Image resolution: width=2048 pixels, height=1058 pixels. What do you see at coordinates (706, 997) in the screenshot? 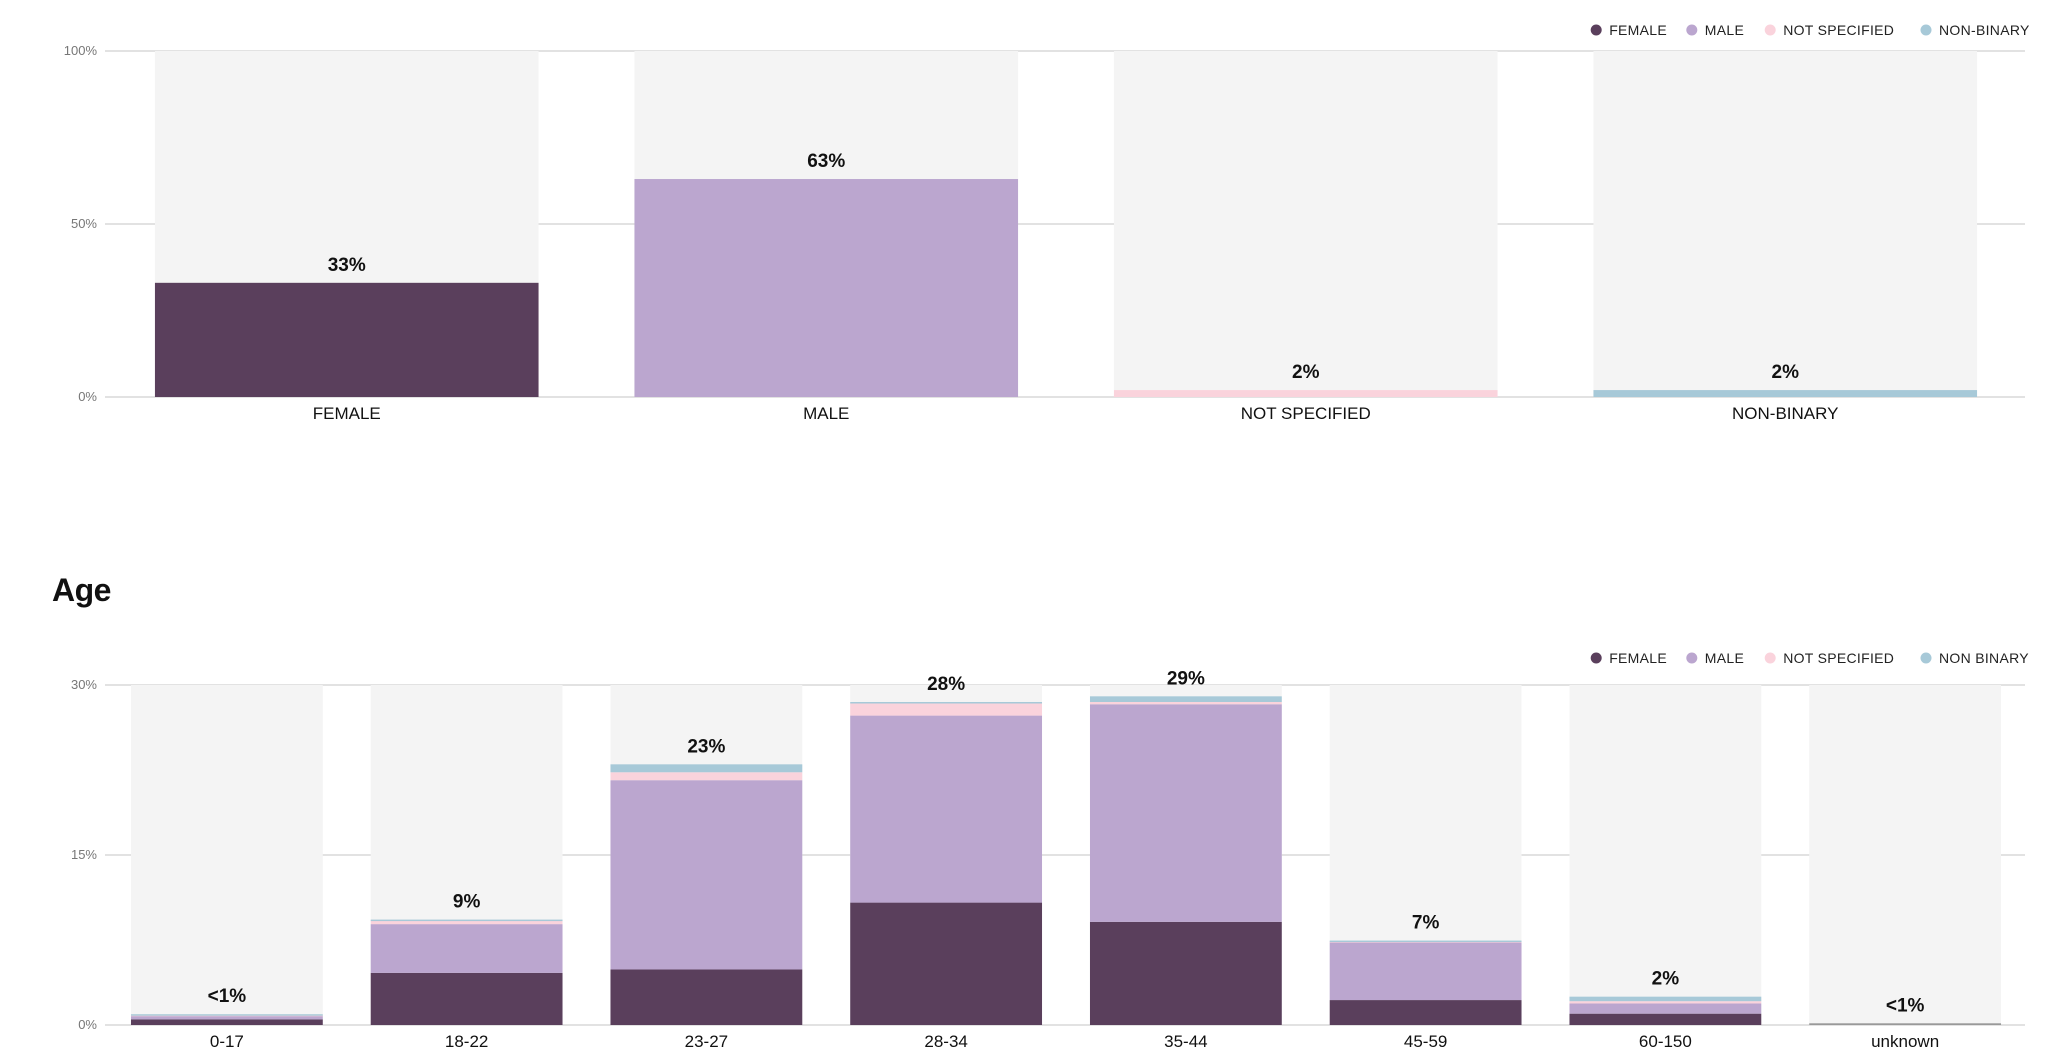
I see `bar-23-27-female` at bounding box center [706, 997].